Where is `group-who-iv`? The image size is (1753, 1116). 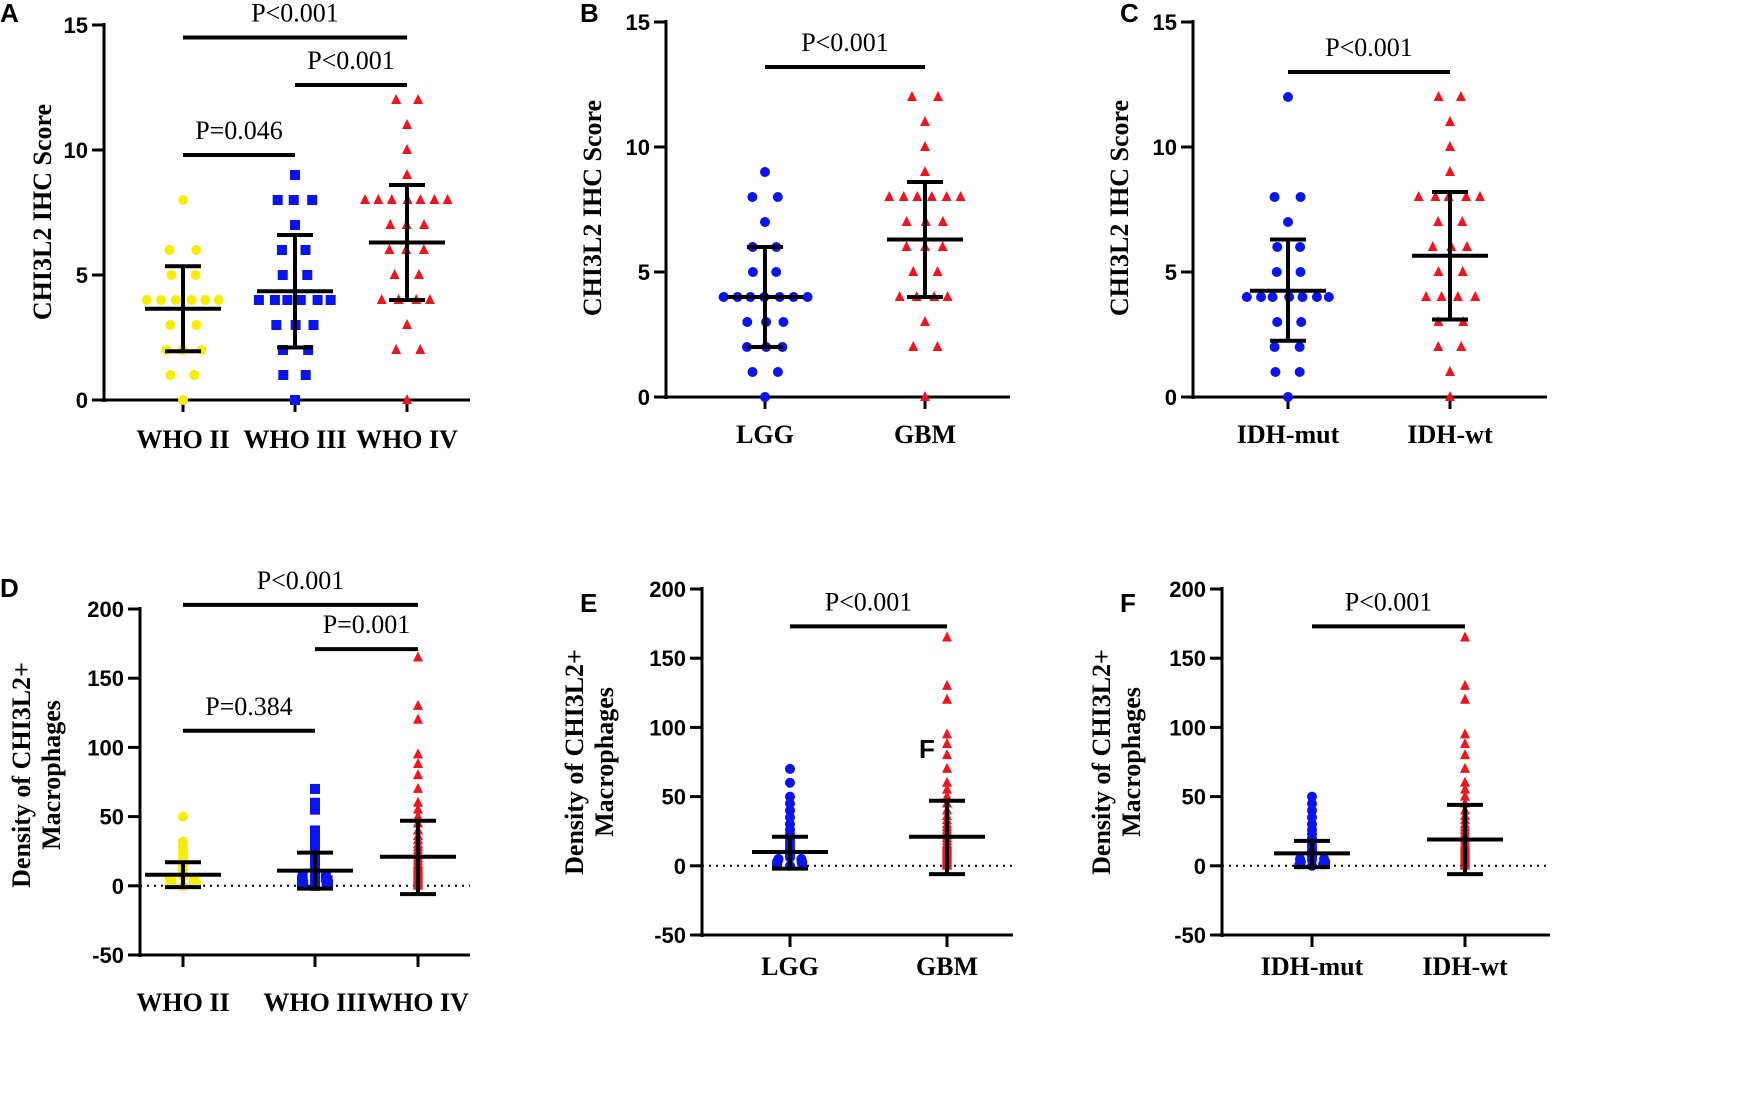 group-who-iv is located at coordinates (406, 249).